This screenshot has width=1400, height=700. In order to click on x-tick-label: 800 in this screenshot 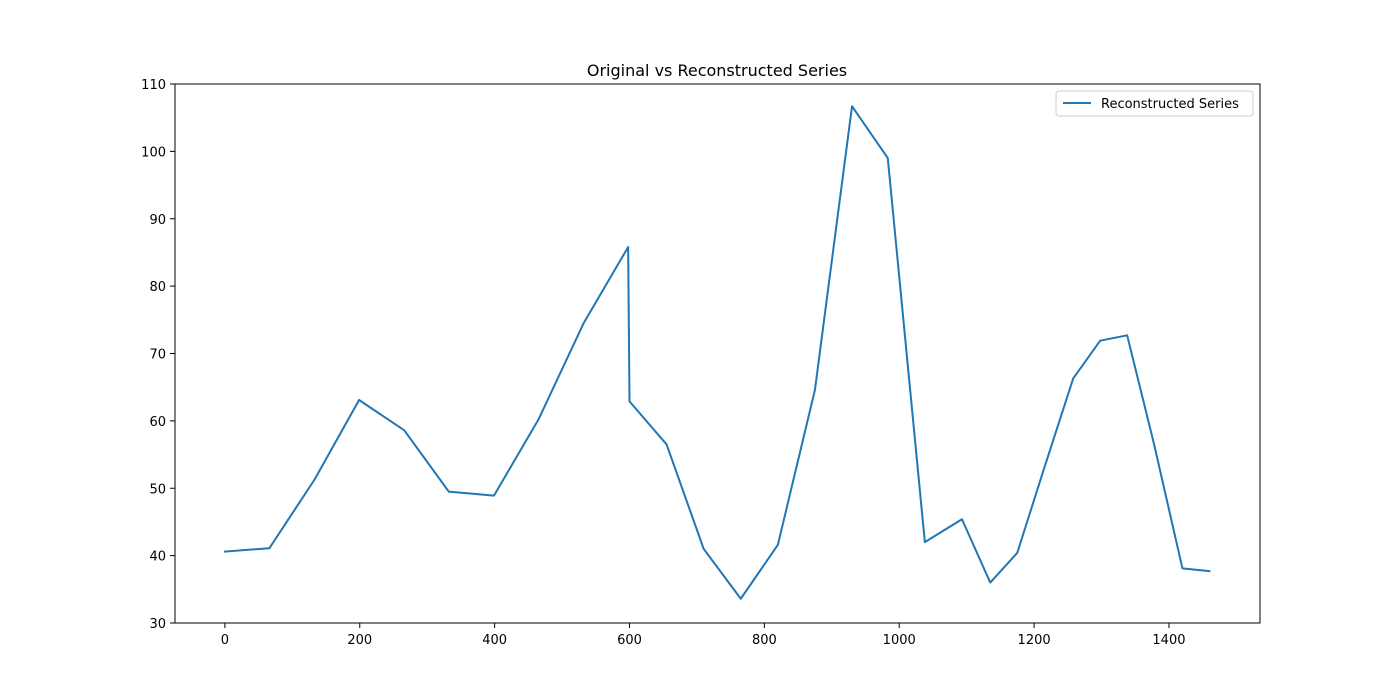, I will do `click(764, 640)`.